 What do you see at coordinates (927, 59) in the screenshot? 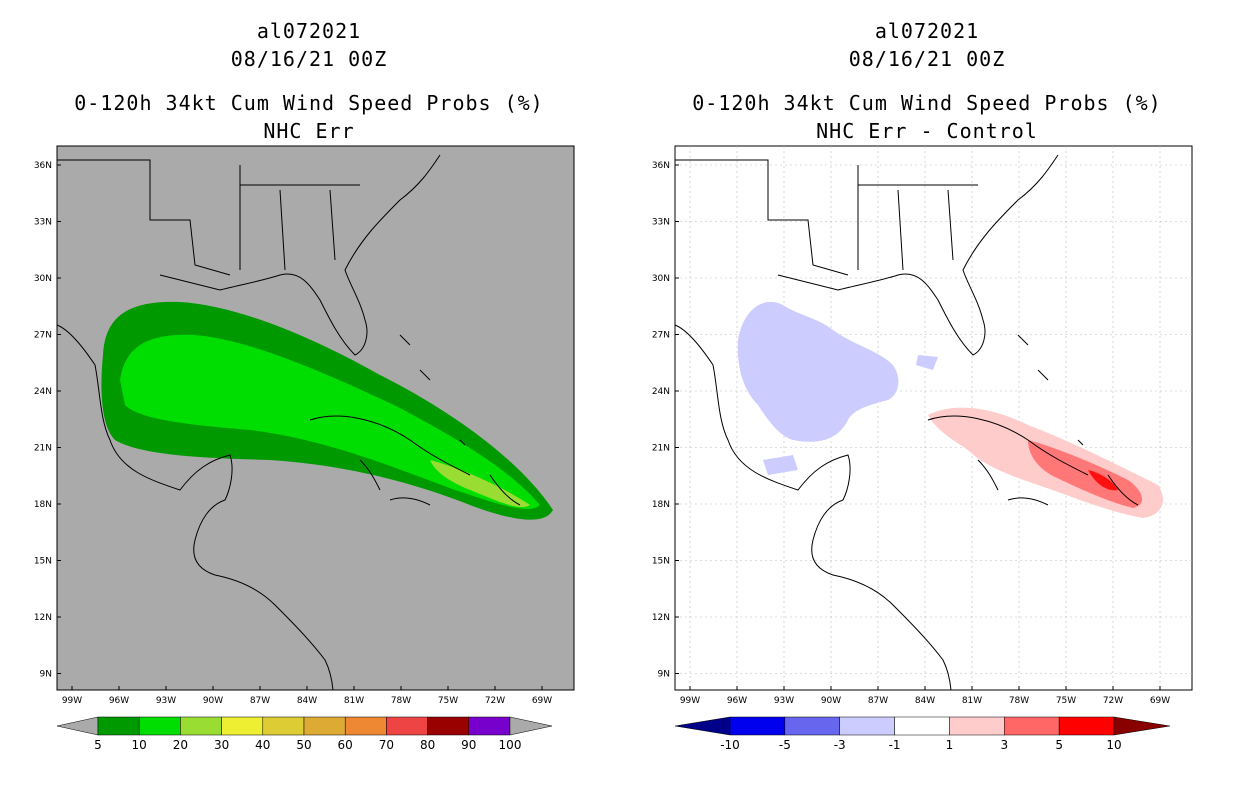
I see `forecast-datetime: 08/16/21 00Z` at bounding box center [927, 59].